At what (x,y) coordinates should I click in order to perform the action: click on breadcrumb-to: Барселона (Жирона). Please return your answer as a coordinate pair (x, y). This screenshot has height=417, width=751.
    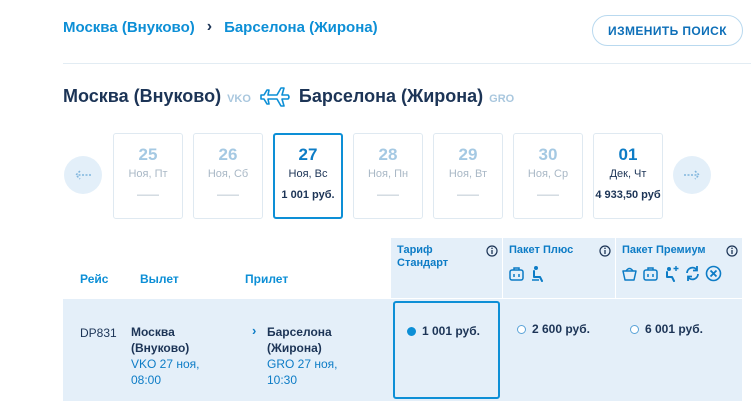
    Looking at the image, I should click on (301, 27).